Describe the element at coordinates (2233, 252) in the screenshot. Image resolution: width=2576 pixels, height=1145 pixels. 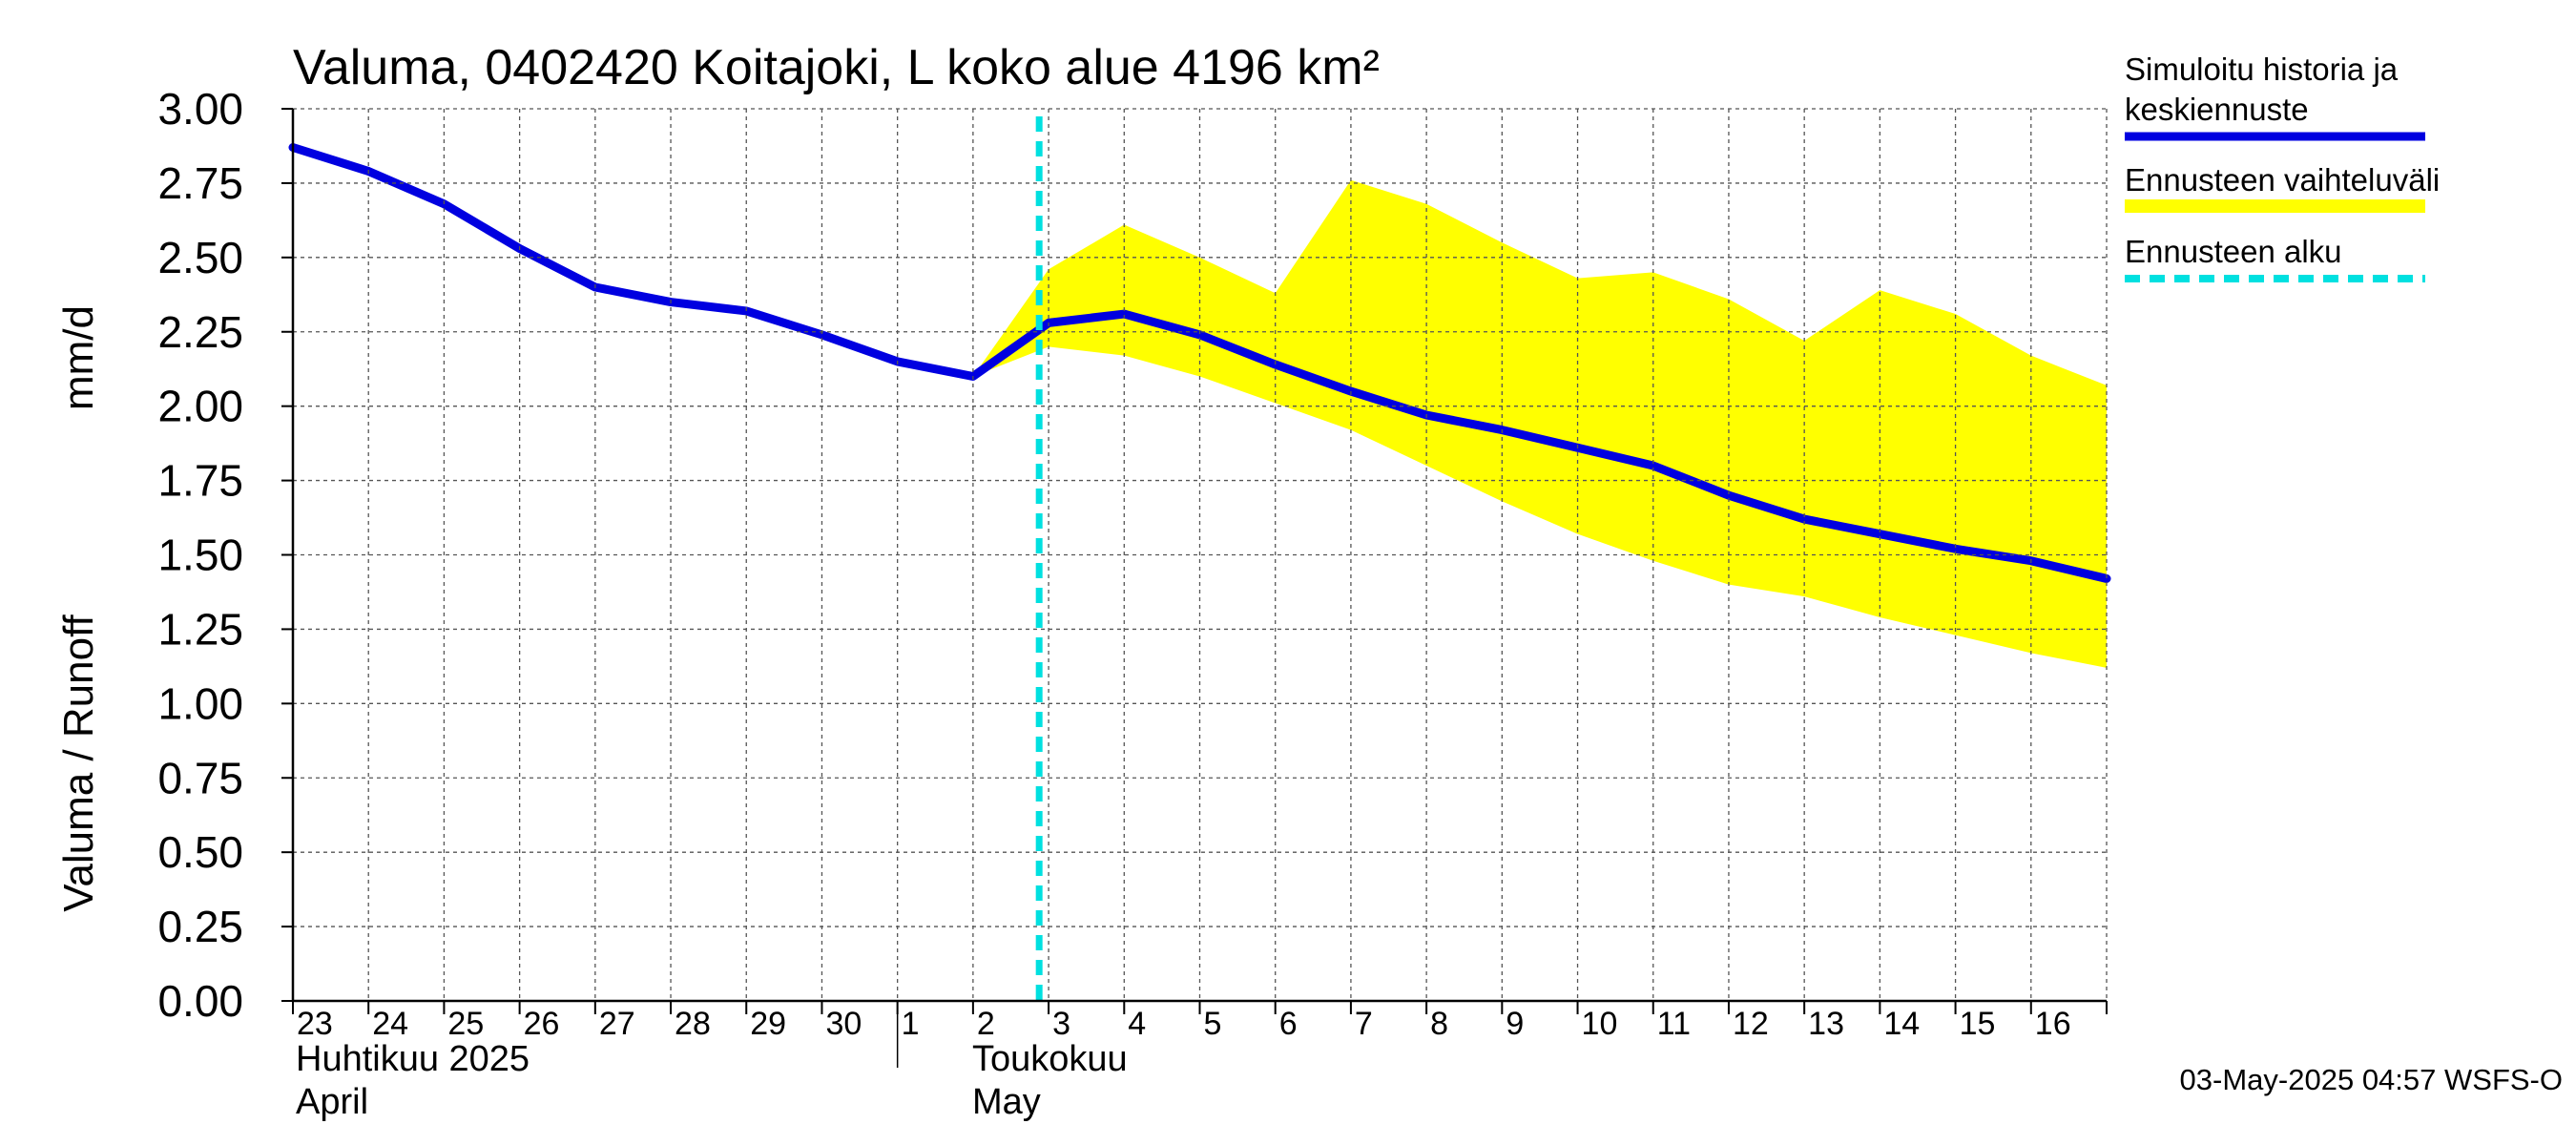
I see `legend-label-forecast-start: Ennusteen alku` at that location.